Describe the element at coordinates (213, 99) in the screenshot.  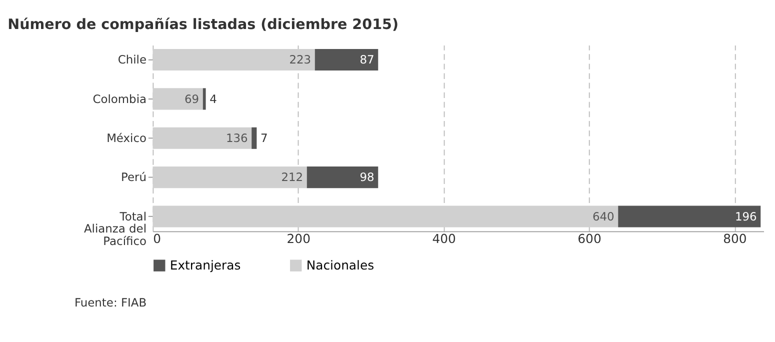
I see `data-label: 4` at that location.